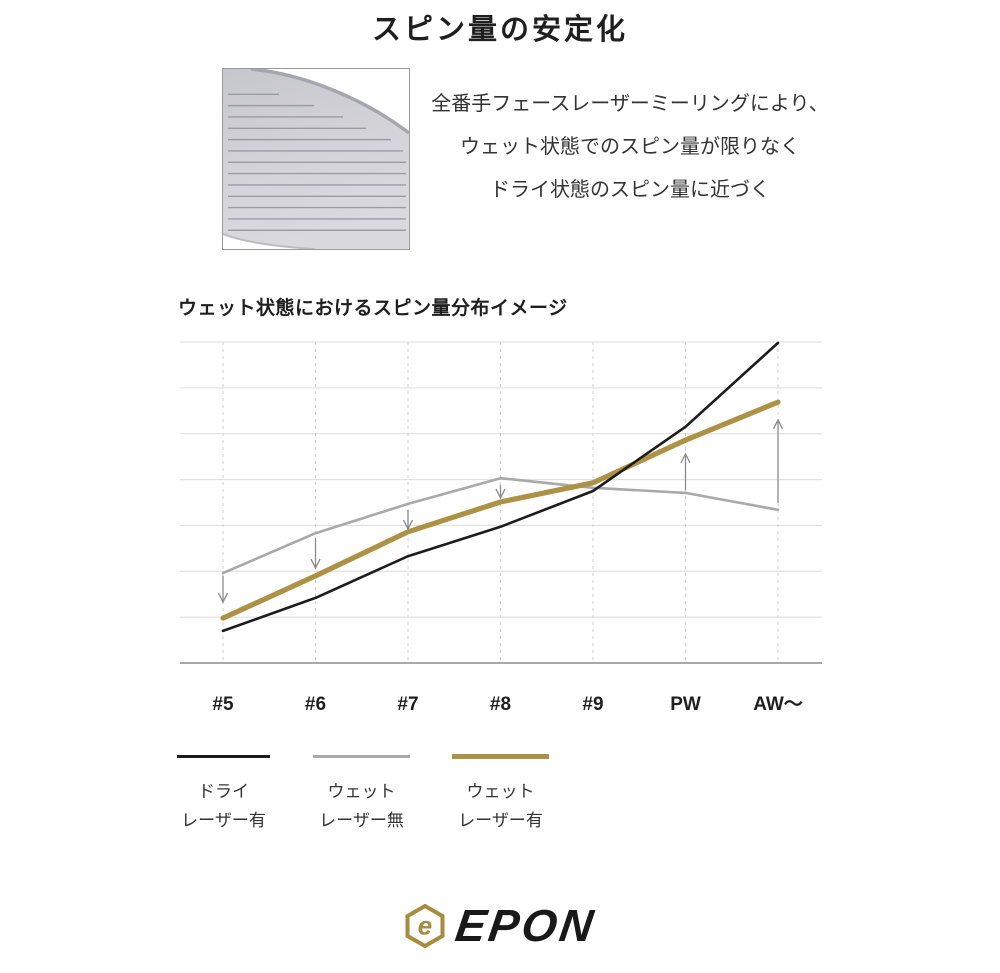  What do you see at coordinates (373, 308) in the screenshot?
I see `chart-heading: ウェット状態におけるスピン量分布イメージ` at bounding box center [373, 308].